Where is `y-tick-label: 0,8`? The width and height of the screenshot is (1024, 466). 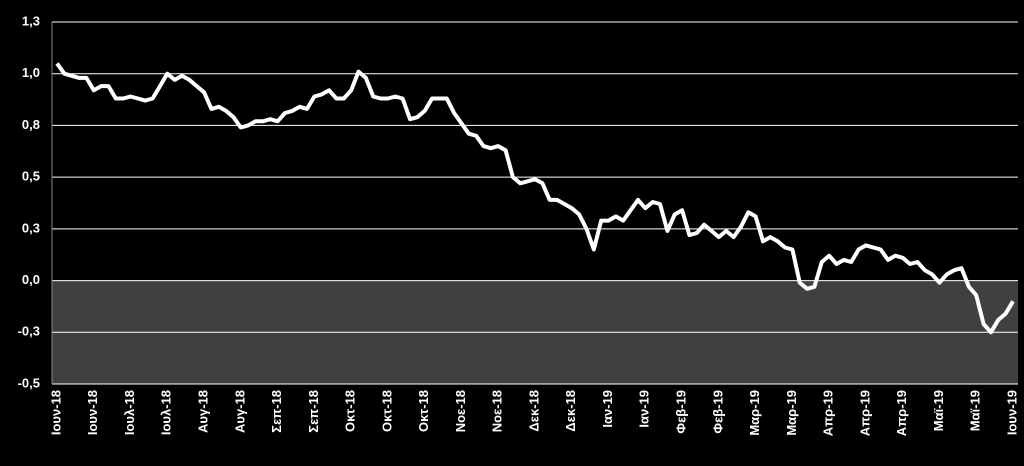
y-tick-label: 0,8 is located at coordinates (31, 124).